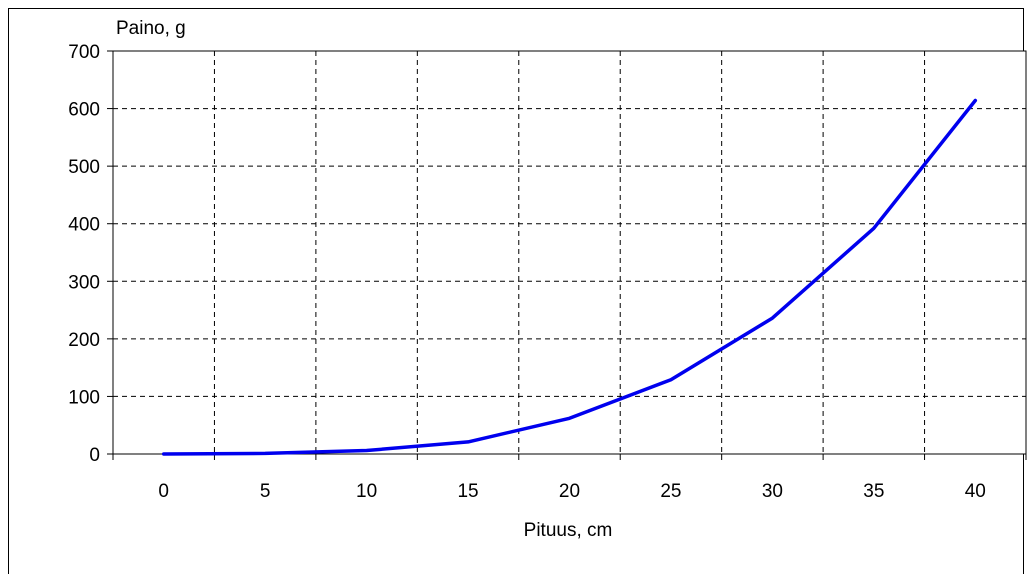 Image resolution: width=1035 pixels, height=574 pixels. I want to click on x-tick-label: 25, so click(670, 491).